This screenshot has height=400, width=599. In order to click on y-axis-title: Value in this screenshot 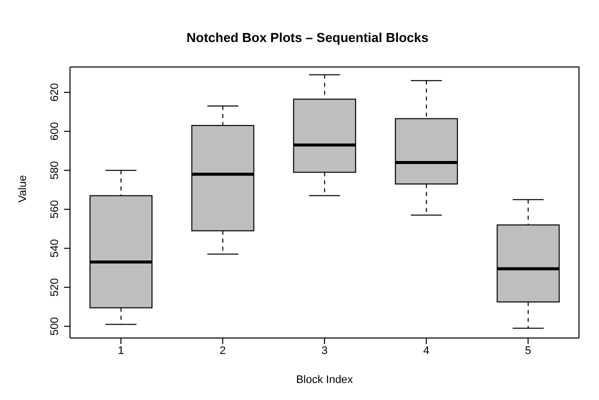, I will do `click(22, 188)`.